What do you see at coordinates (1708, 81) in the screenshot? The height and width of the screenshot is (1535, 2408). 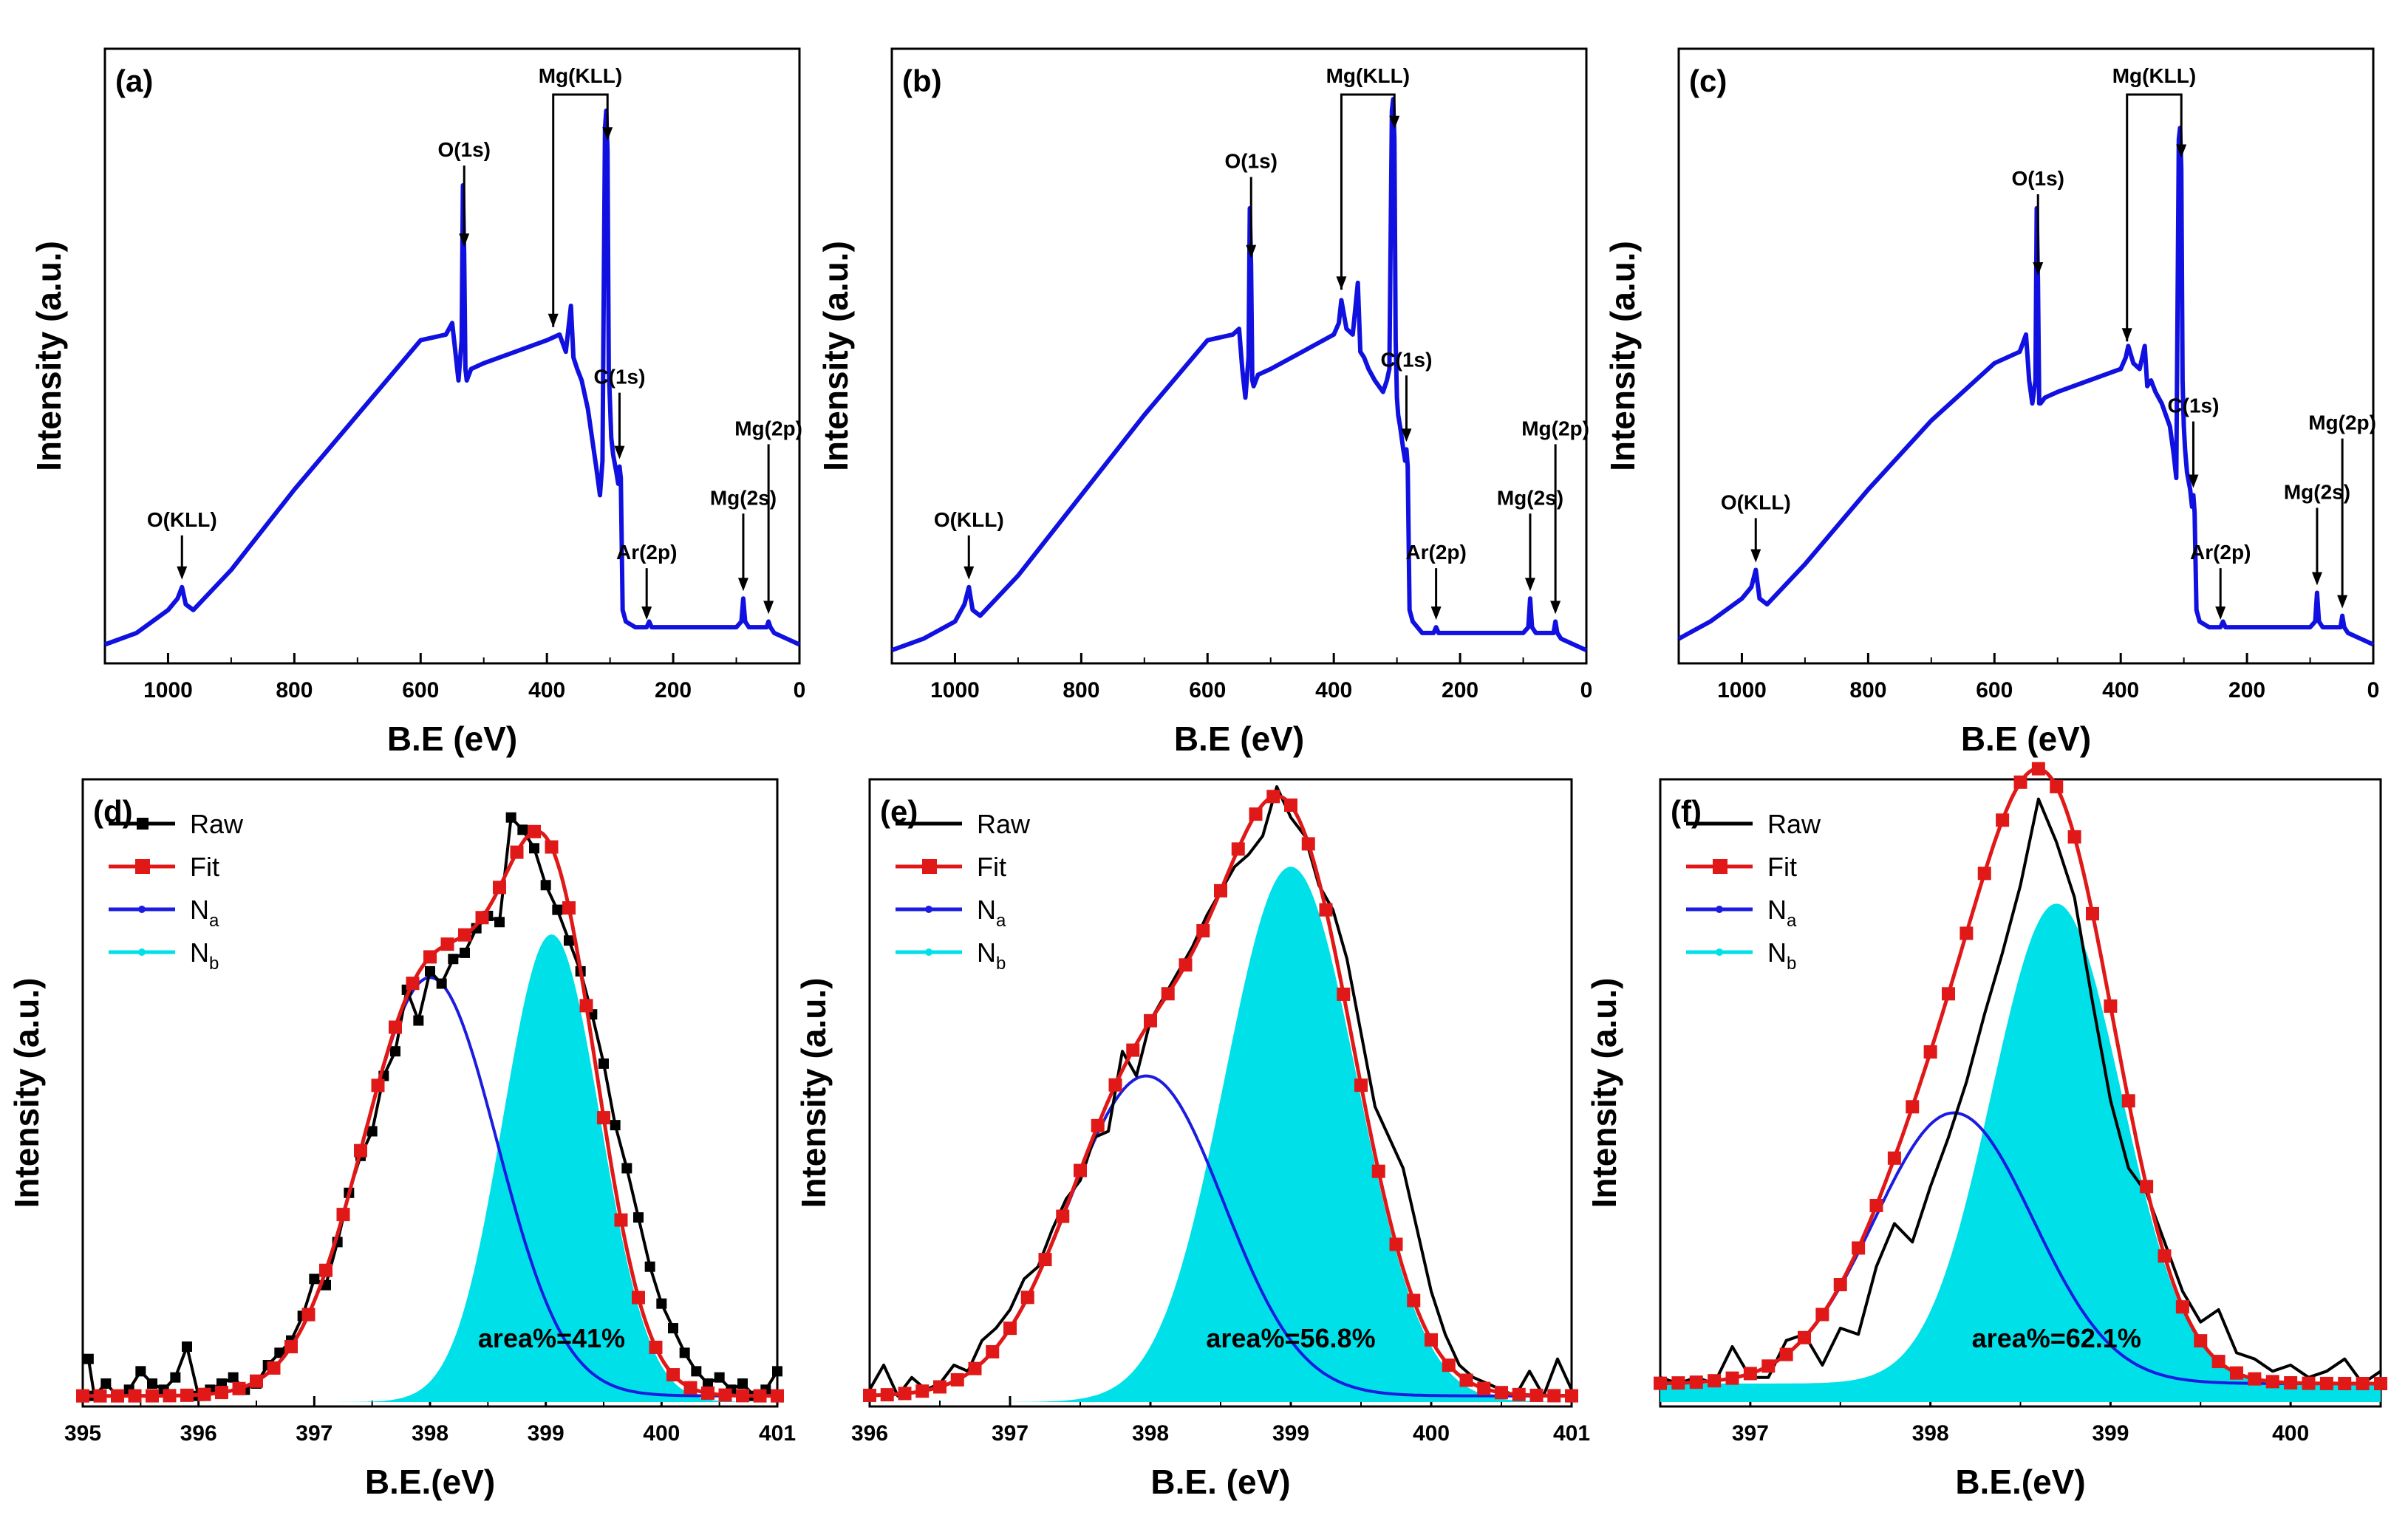 I see `panel-label: (c)` at bounding box center [1708, 81].